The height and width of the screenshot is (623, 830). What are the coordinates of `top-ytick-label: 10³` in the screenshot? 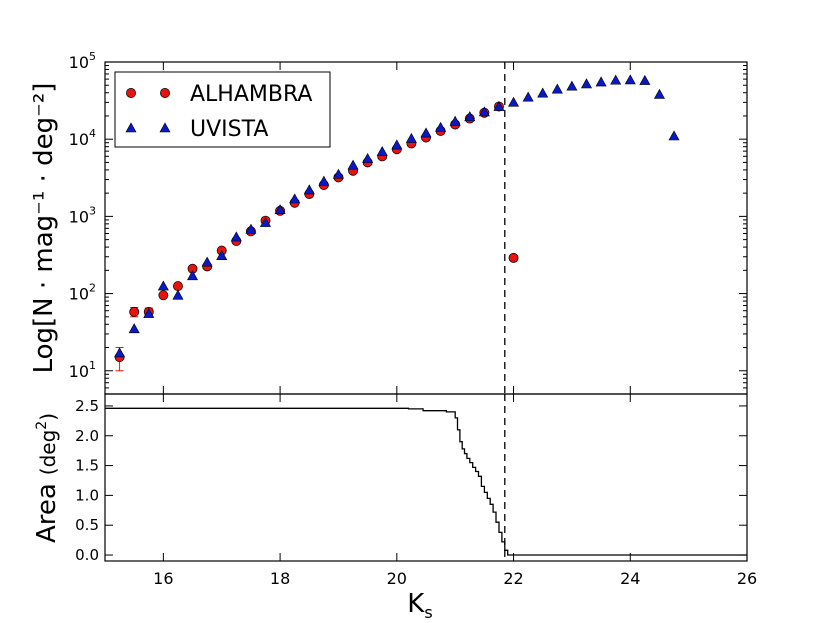 It's located at (82, 215).